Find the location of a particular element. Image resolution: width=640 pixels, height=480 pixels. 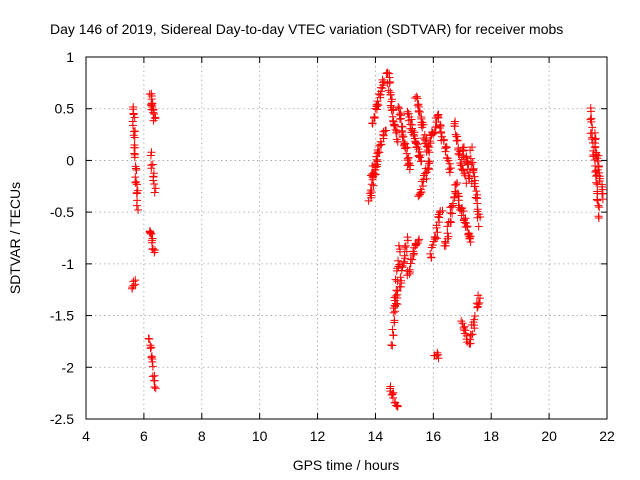

y-tick-label: -2 is located at coordinates (68, 367).